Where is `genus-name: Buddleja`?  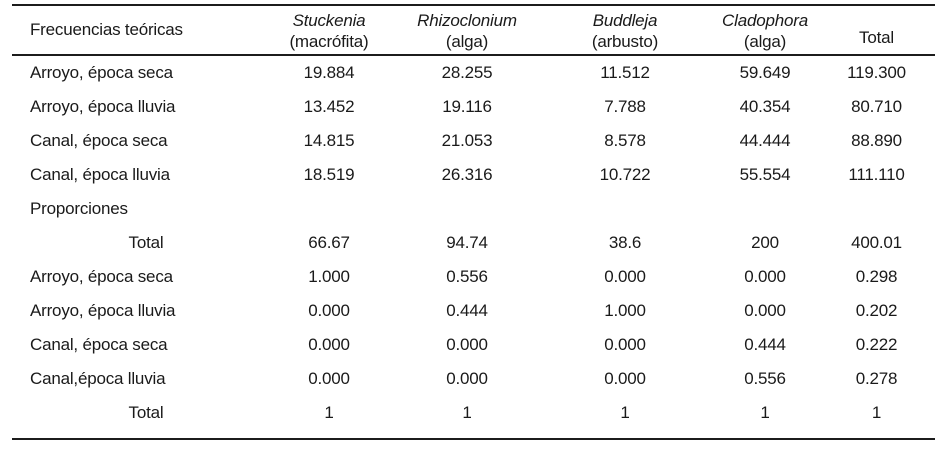
genus-name: Buddleja is located at coordinates (625, 20).